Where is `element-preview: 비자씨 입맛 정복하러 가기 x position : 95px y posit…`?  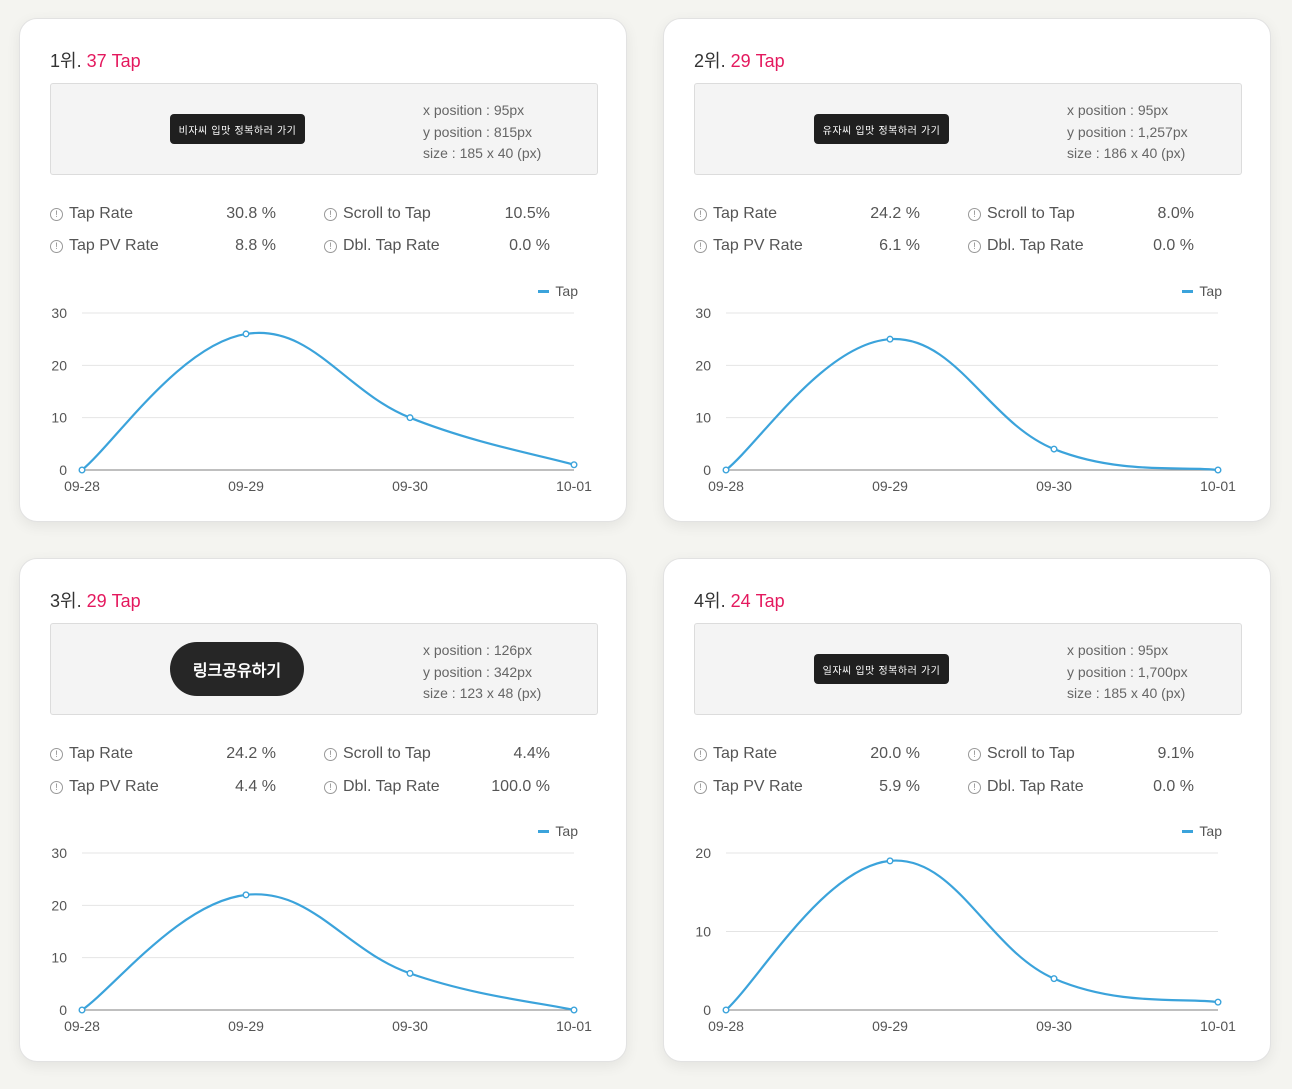
element-preview: 비자씨 입맛 정복하러 가기 x position : 95px y posit… is located at coordinates (324, 129).